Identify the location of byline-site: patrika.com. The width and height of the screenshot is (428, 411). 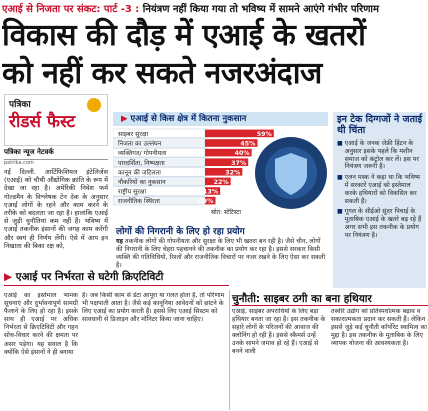
(19, 163).